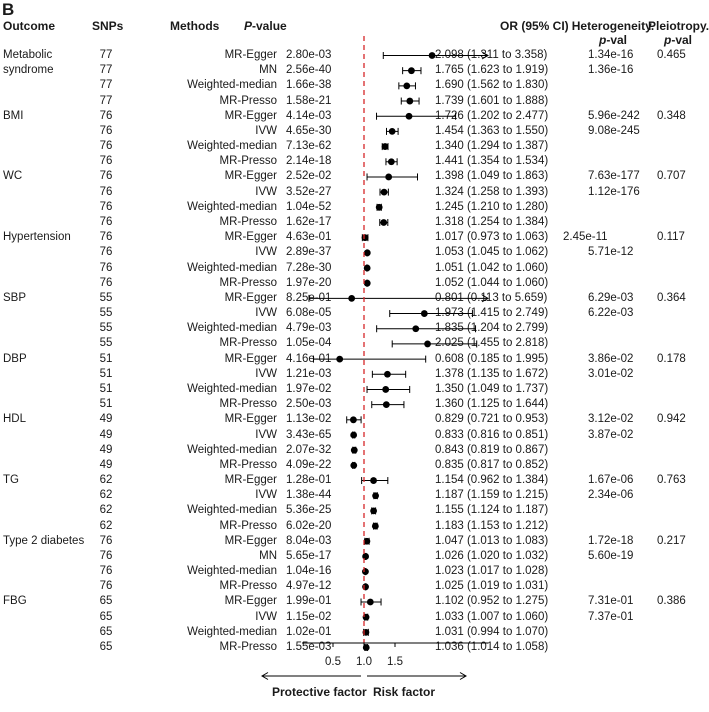  Describe the element at coordinates (492, 221) in the screenshot. I see `or-ci-text: 1.318 (1.254 to 1.384)` at that location.